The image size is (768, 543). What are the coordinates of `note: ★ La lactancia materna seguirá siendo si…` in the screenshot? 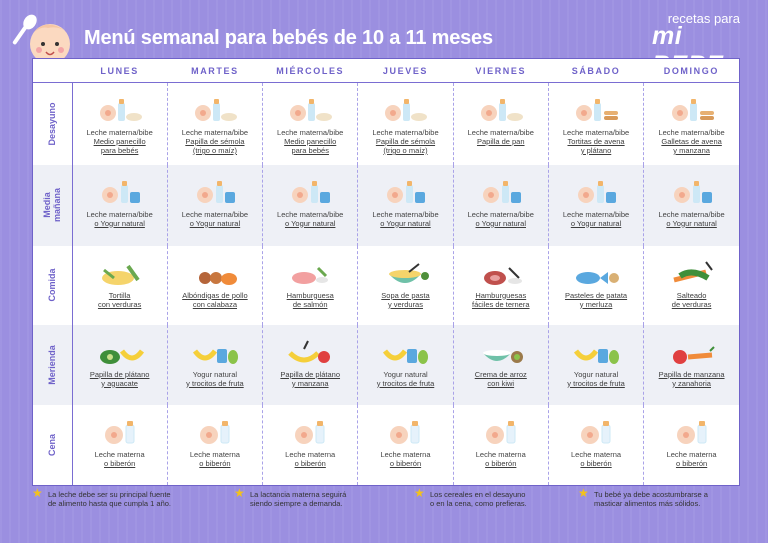 It's located at (290, 497).